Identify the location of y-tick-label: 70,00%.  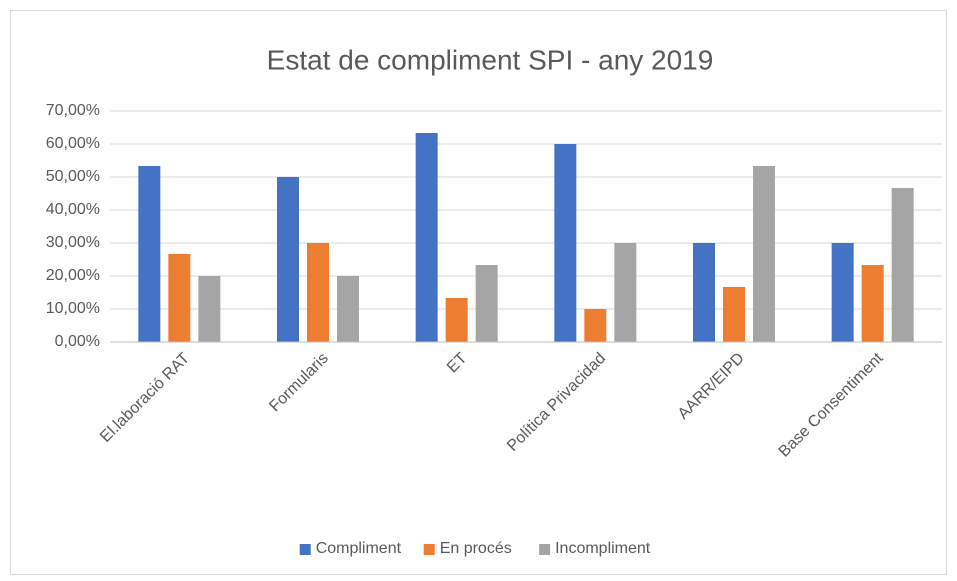
(73, 110).